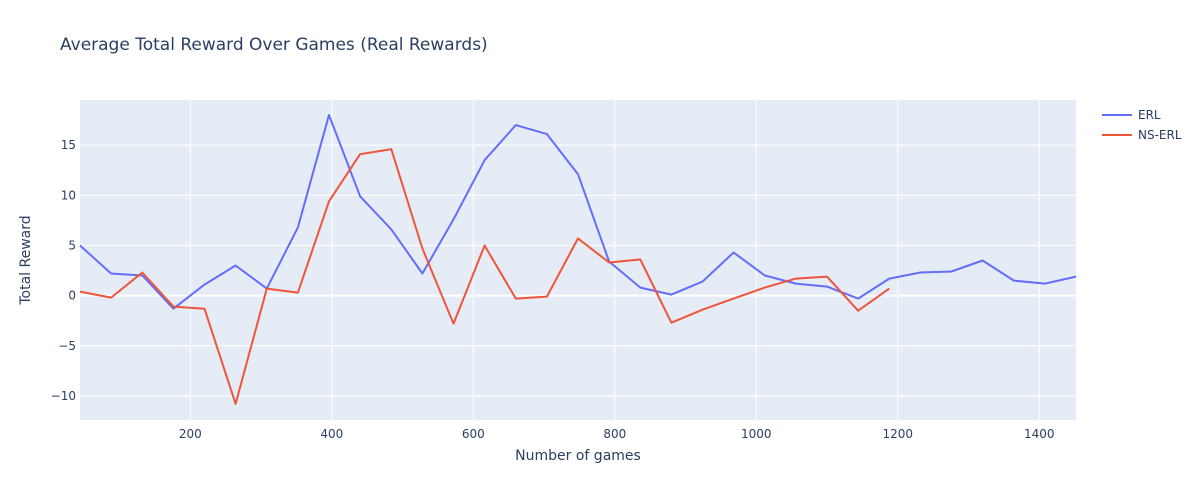  What do you see at coordinates (1160, 135) in the screenshot?
I see `legend-label: NS-ERL` at bounding box center [1160, 135].